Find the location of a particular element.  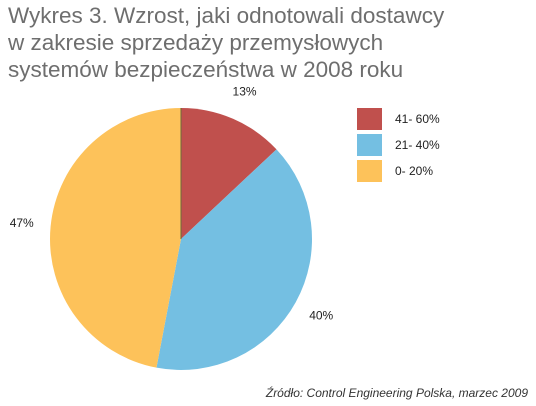

chart-title: w zakresie sprzedaży przemysłowych is located at coordinates (195, 42).